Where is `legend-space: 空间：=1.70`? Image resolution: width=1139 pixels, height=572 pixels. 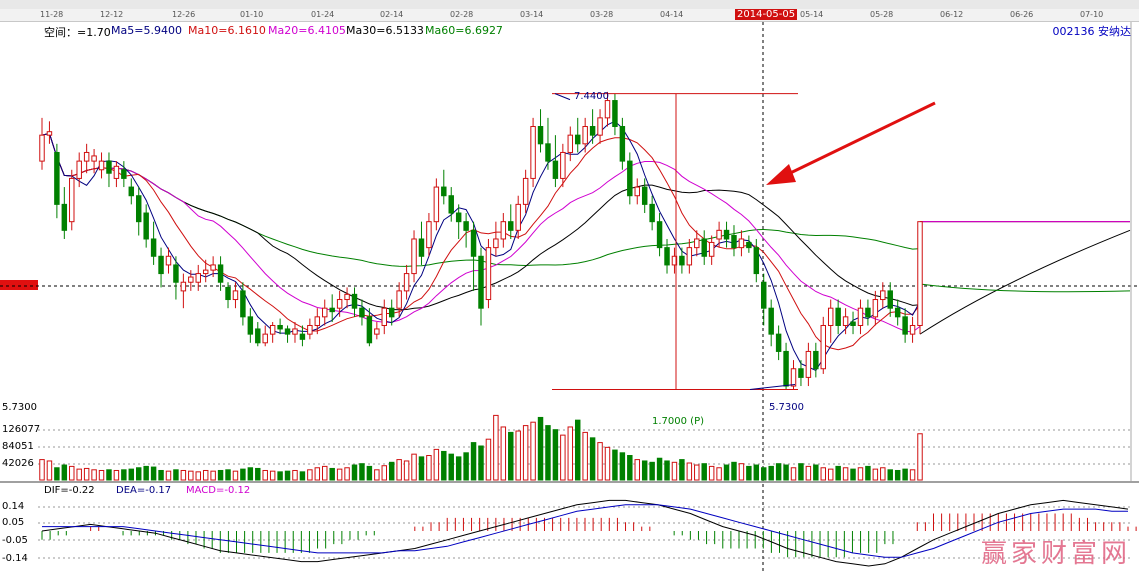 legend-space: 空间：=1.70 is located at coordinates (77, 32).